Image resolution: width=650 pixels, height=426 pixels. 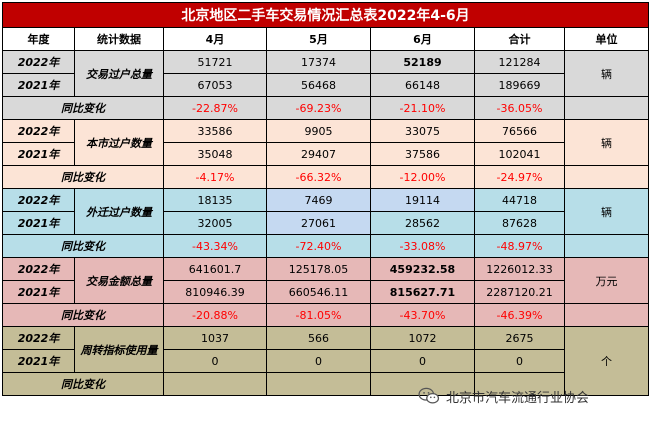 What do you see at coordinates (519, 246) in the screenshot?
I see `yoy-cell: -48.97%` at bounding box center [519, 246].